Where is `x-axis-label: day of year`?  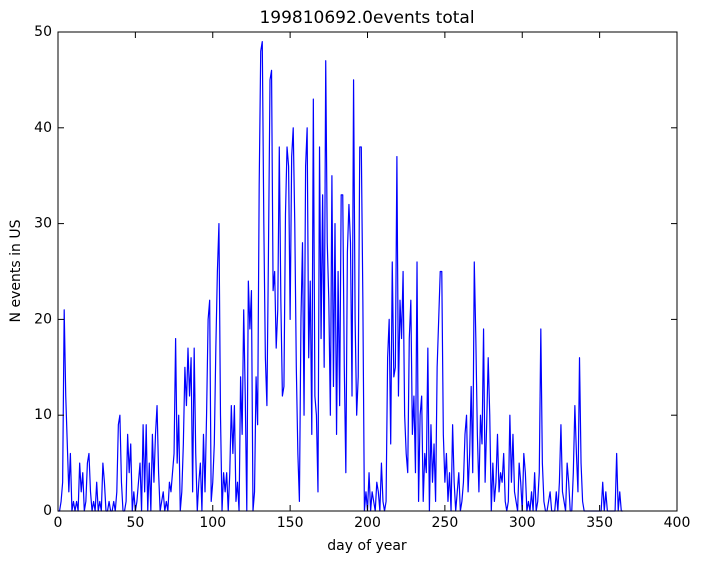 x-axis-label: day of year is located at coordinates (367, 546).